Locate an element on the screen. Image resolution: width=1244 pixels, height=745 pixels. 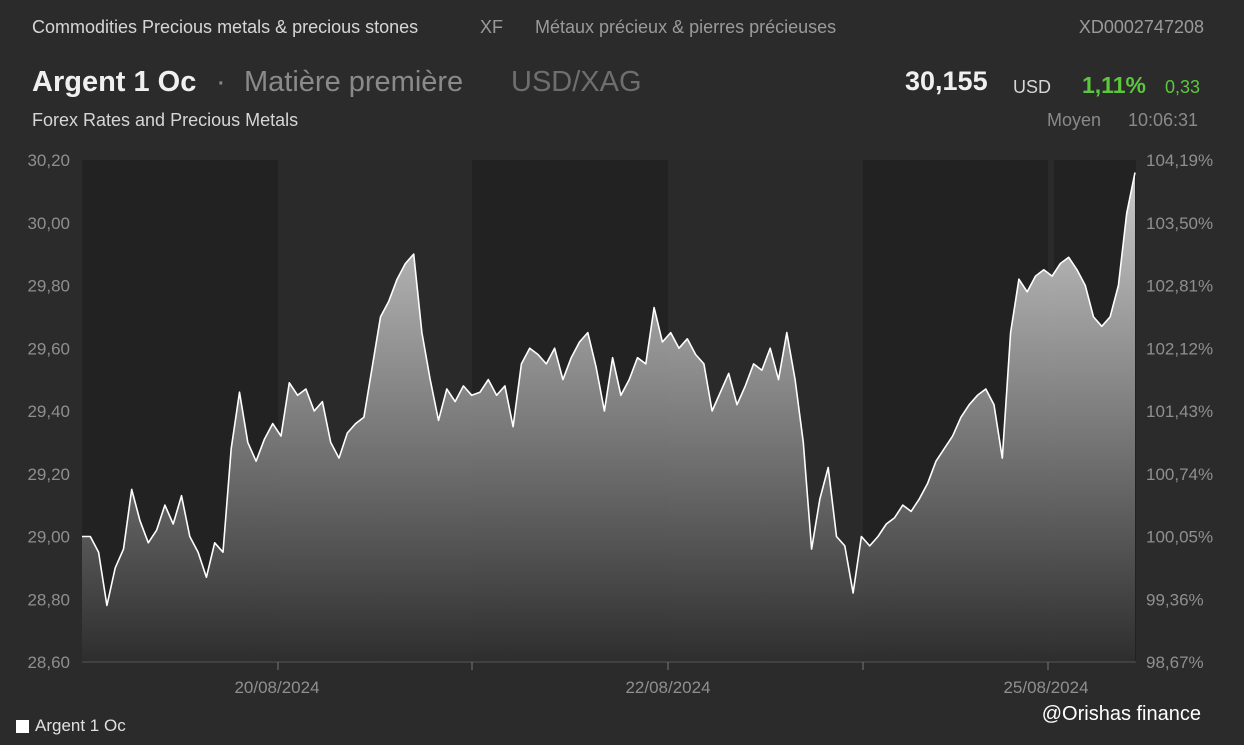
y-tick-label-right: 102,81% is located at coordinates (1179, 286).